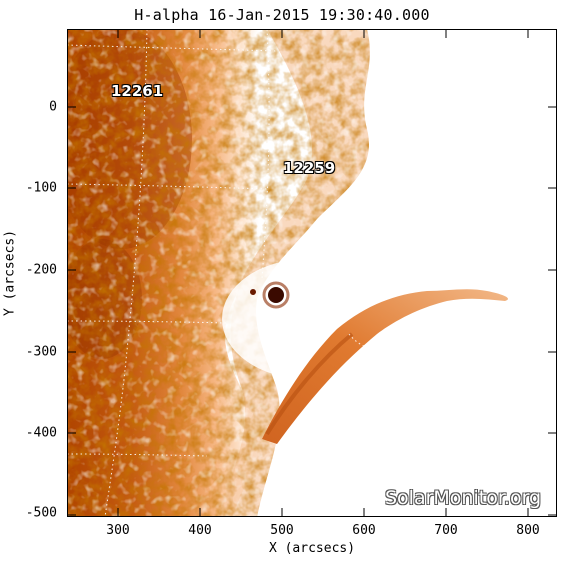  What do you see at coordinates (41, 188) in the screenshot?
I see `y-tick-label: -100` at bounding box center [41, 188].